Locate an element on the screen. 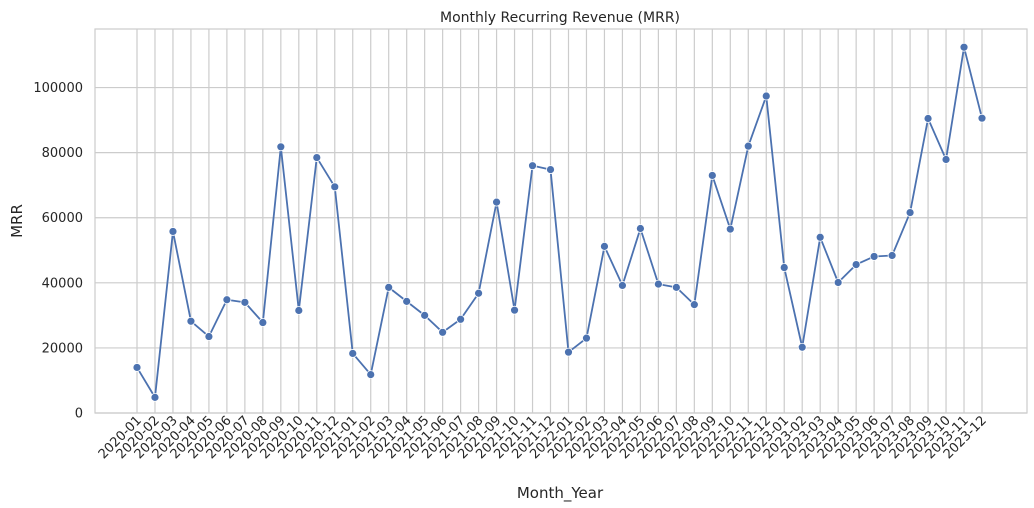 This screenshot has height=508, width=1034. x-axis-label: Month_Year is located at coordinates (560, 493).